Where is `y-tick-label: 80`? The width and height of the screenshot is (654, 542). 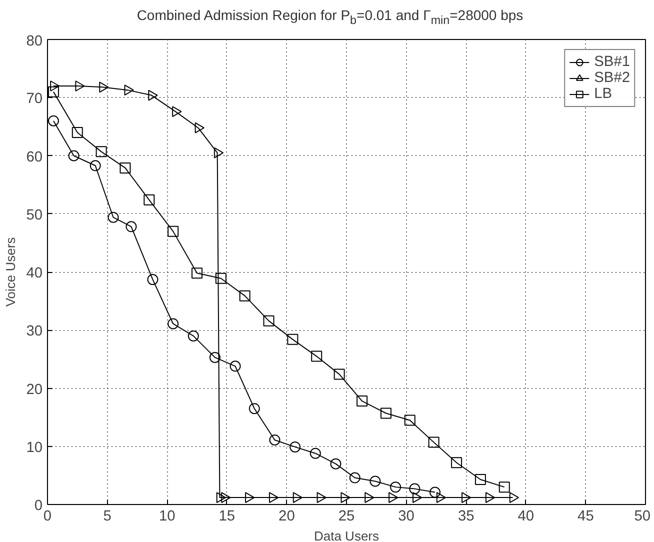
y-tick-label: 80 is located at coordinates (34, 42).